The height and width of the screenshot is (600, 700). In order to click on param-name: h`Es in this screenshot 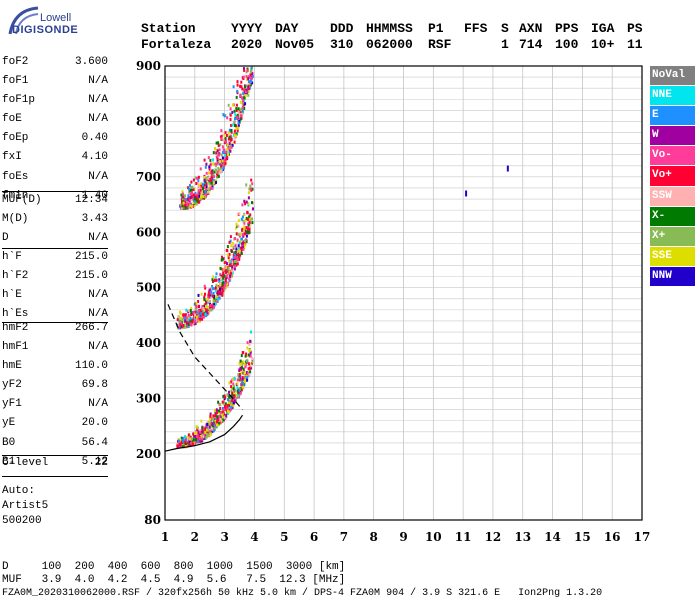, I will do `click(15, 314)`.